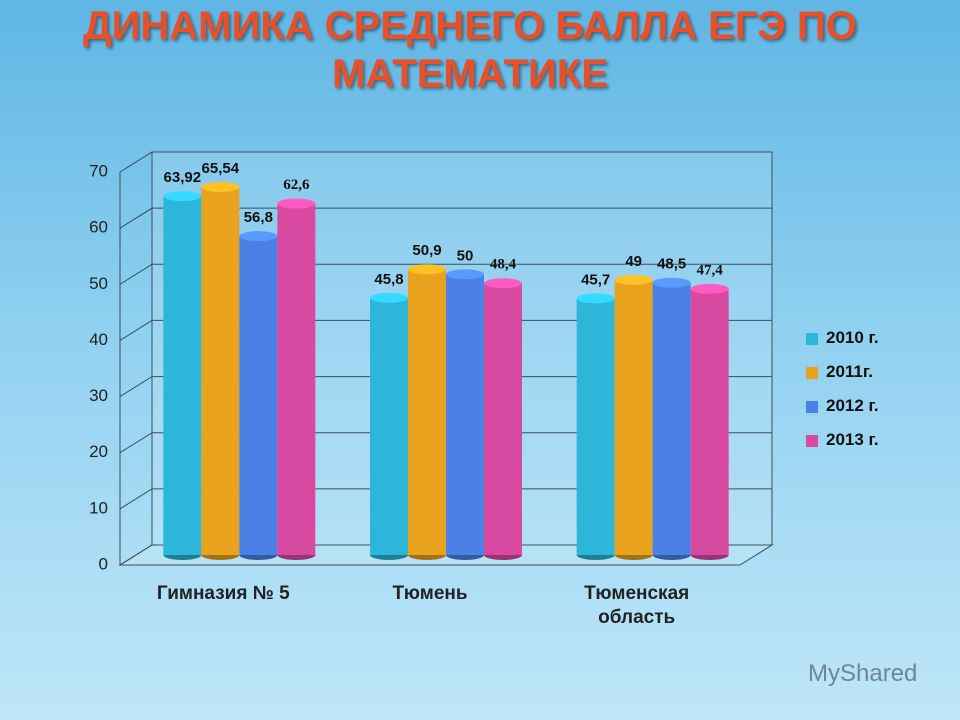 This screenshot has height=720, width=960. What do you see at coordinates (103, 563) in the screenshot?
I see `y-tick-label: 0` at bounding box center [103, 563].